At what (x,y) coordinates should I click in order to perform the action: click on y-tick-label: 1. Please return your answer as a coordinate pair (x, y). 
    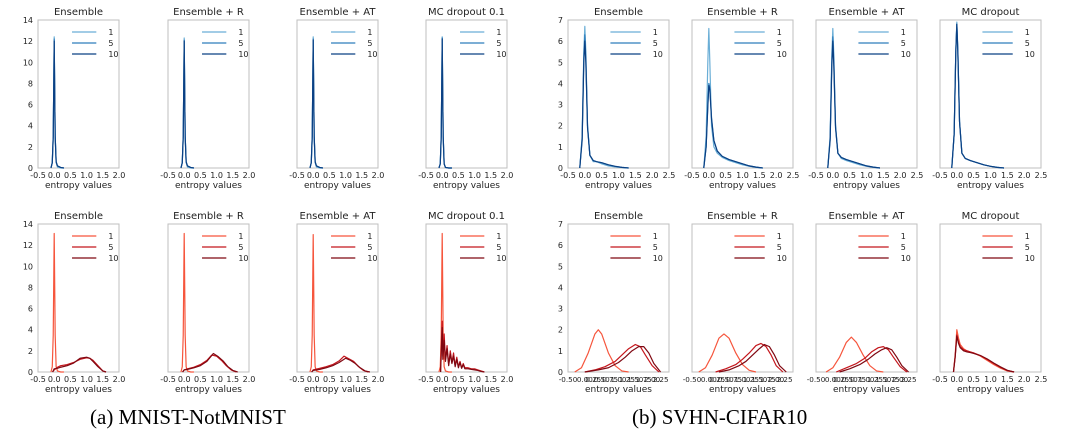
    Looking at the image, I should click on (560, 147).